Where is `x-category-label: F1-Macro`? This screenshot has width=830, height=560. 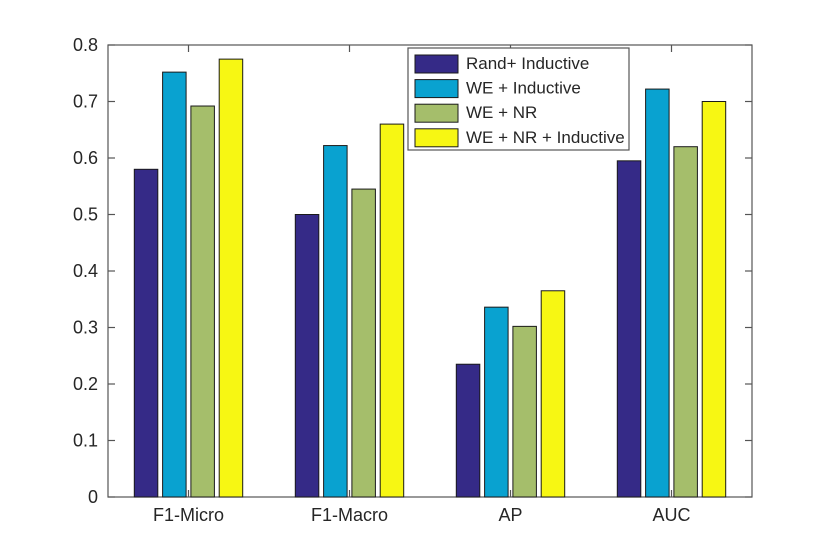 x-category-label: F1-Macro is located at coordinates (349, 515).